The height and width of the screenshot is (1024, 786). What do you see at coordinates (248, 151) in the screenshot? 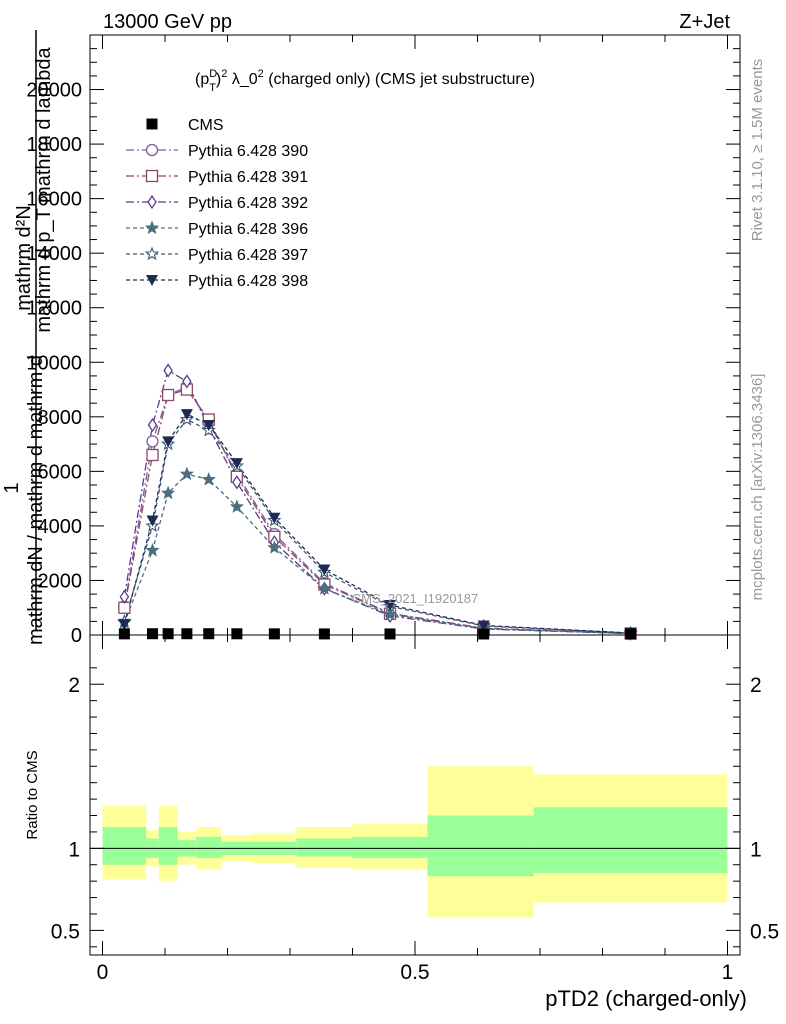
I see `legend-label-0: Pythia 6.428 390` at bounding box center [248, 151].